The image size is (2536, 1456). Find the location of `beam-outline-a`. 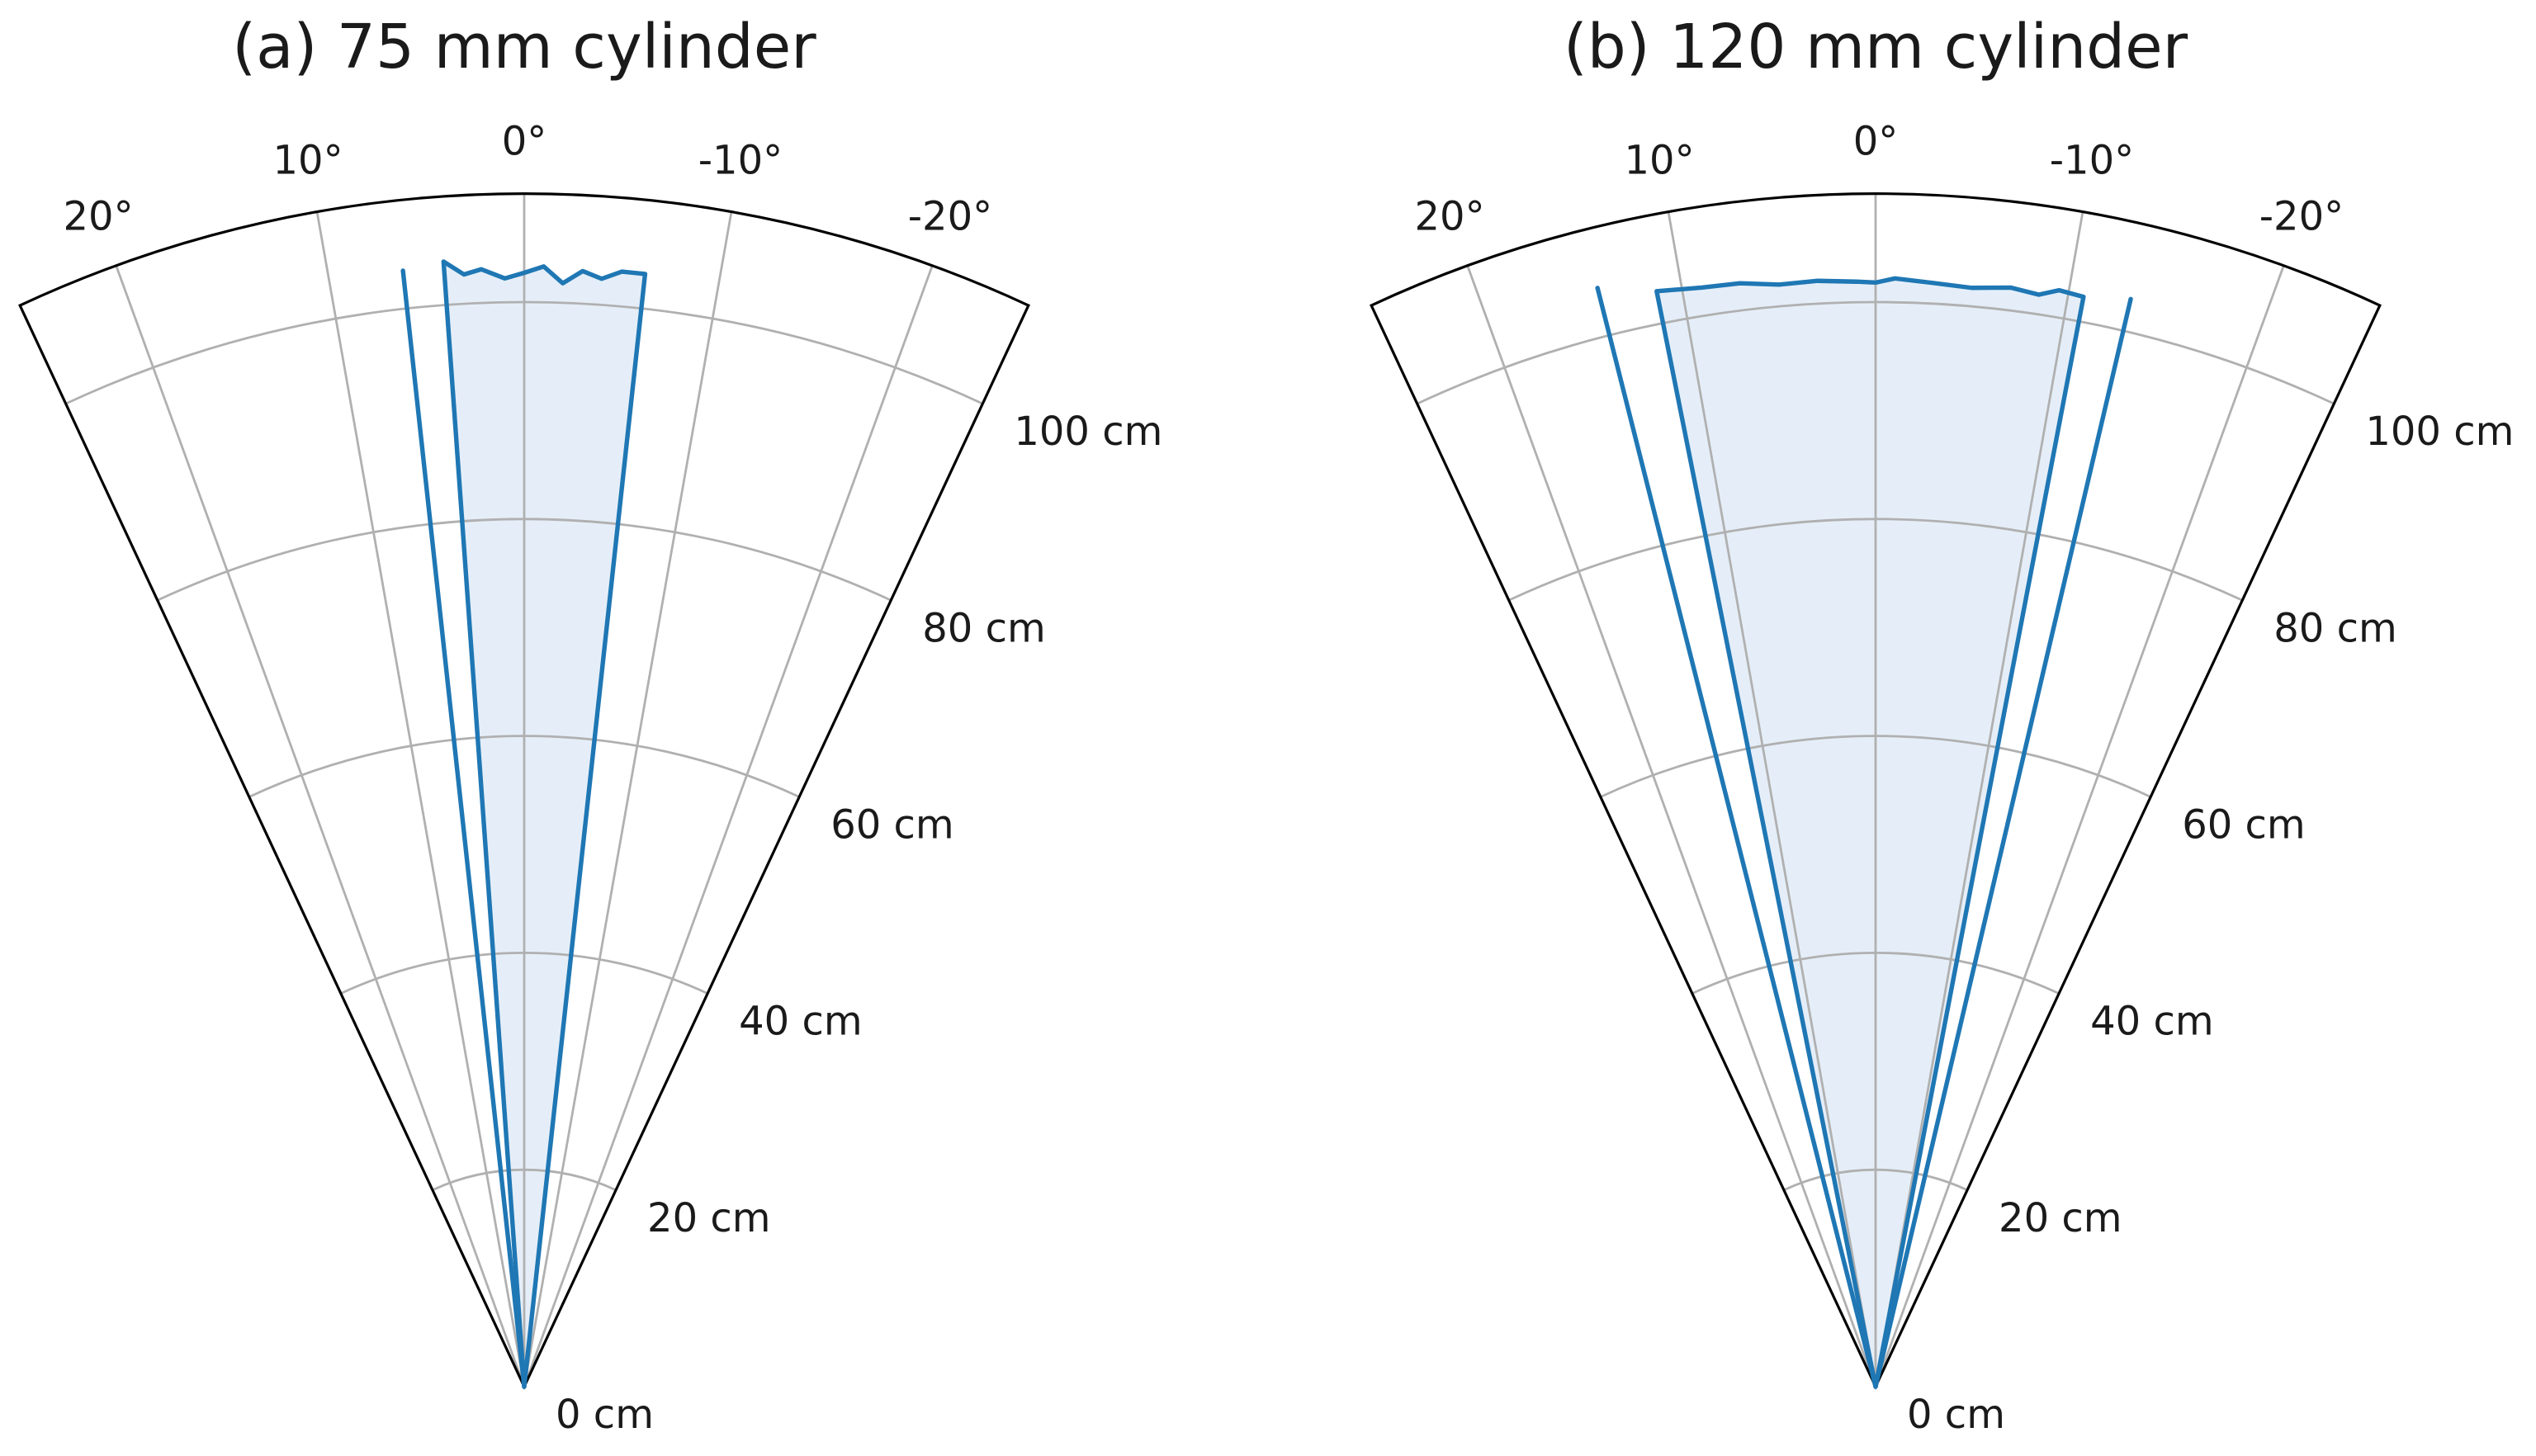

beam-outline-a is located at coordinates (545, 824).